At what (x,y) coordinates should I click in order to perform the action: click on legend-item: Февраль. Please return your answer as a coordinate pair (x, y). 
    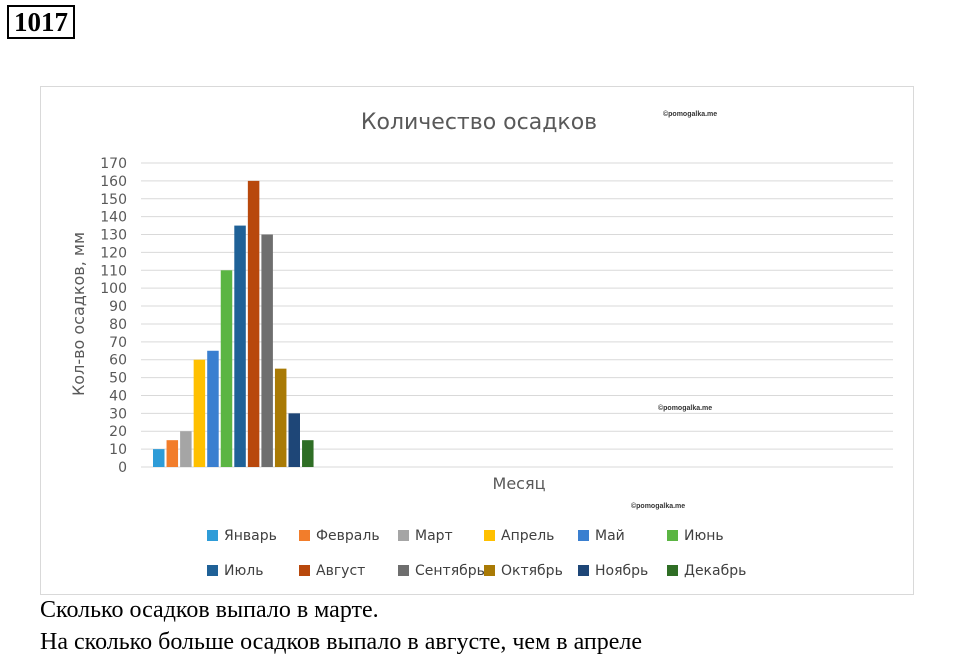
    Looking at the image, I should click on (339, 536).